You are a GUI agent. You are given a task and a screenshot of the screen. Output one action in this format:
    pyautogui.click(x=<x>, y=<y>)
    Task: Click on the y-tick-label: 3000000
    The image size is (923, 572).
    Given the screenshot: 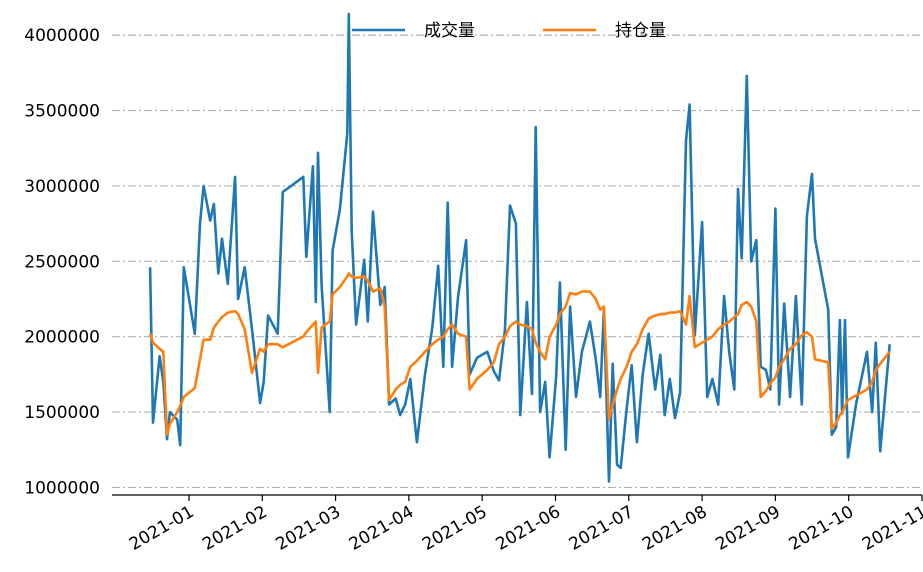 What is the action you would take?
    pyautogui.click(x=62, y=187)
    